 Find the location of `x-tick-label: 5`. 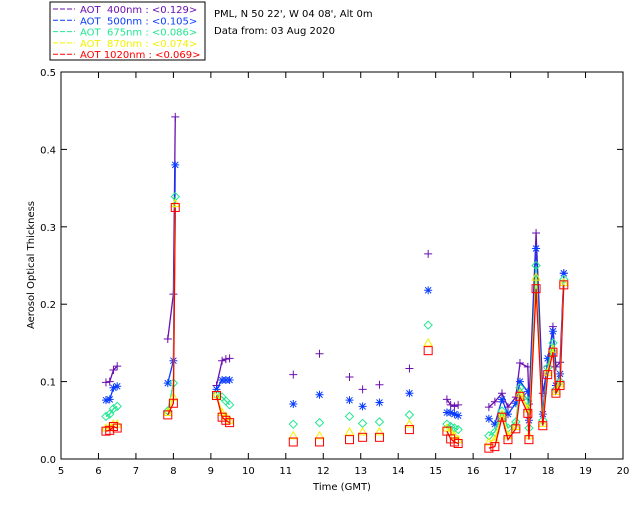

x-tick-label: 5 is located at coordinates (61, 471).